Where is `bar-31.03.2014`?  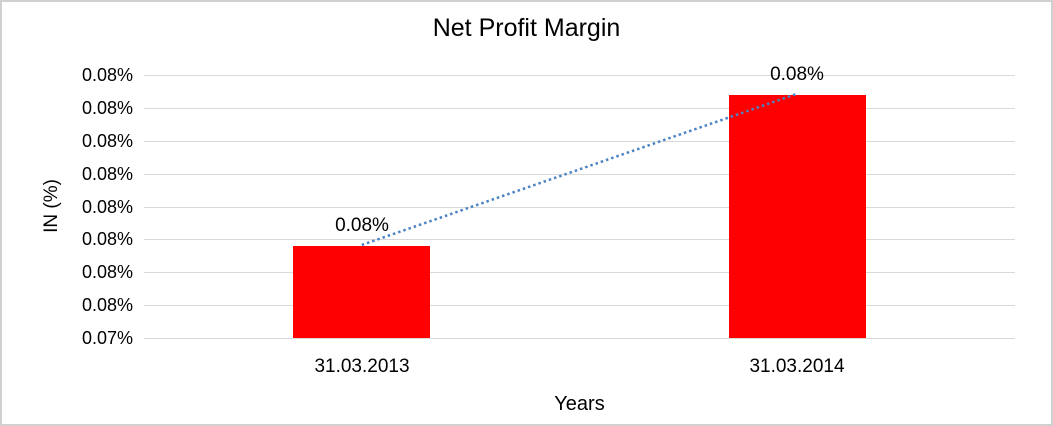 bar-31.03.2014 is located at coordinates (797, 216).